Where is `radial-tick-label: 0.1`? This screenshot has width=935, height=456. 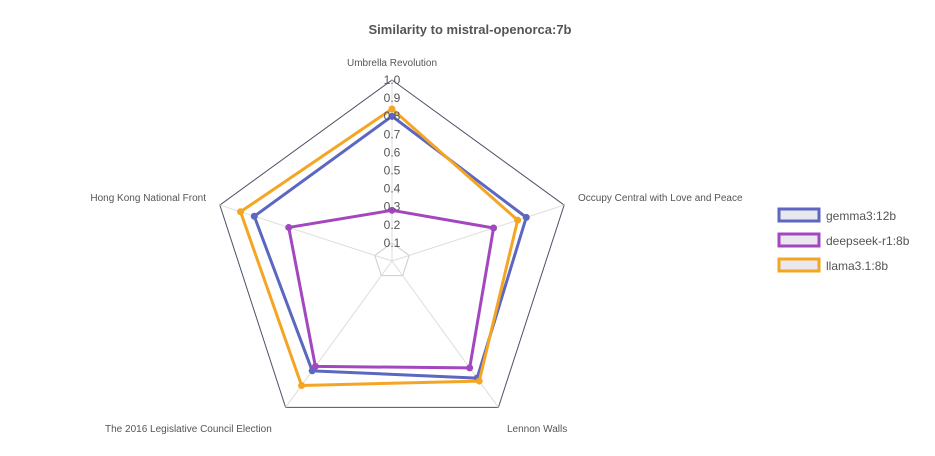
radial-tick-label: 0.1 is located at coordinates (392, 243).